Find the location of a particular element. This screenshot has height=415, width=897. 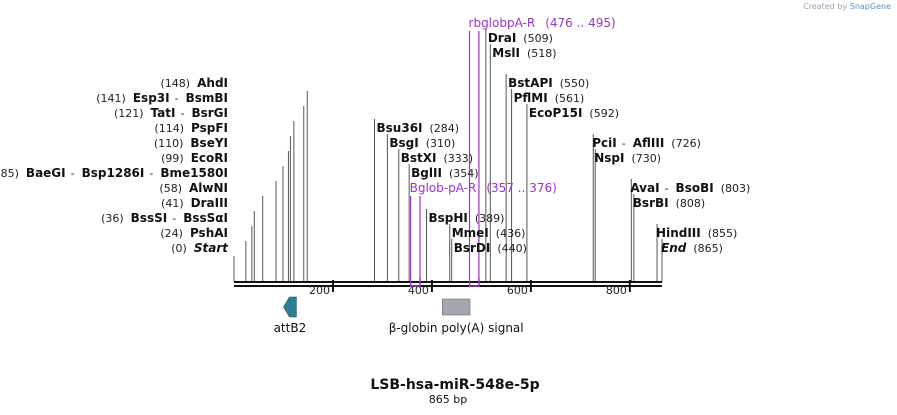

site-name-bsrdi: BsrDI is located at coordinates (472, 248).